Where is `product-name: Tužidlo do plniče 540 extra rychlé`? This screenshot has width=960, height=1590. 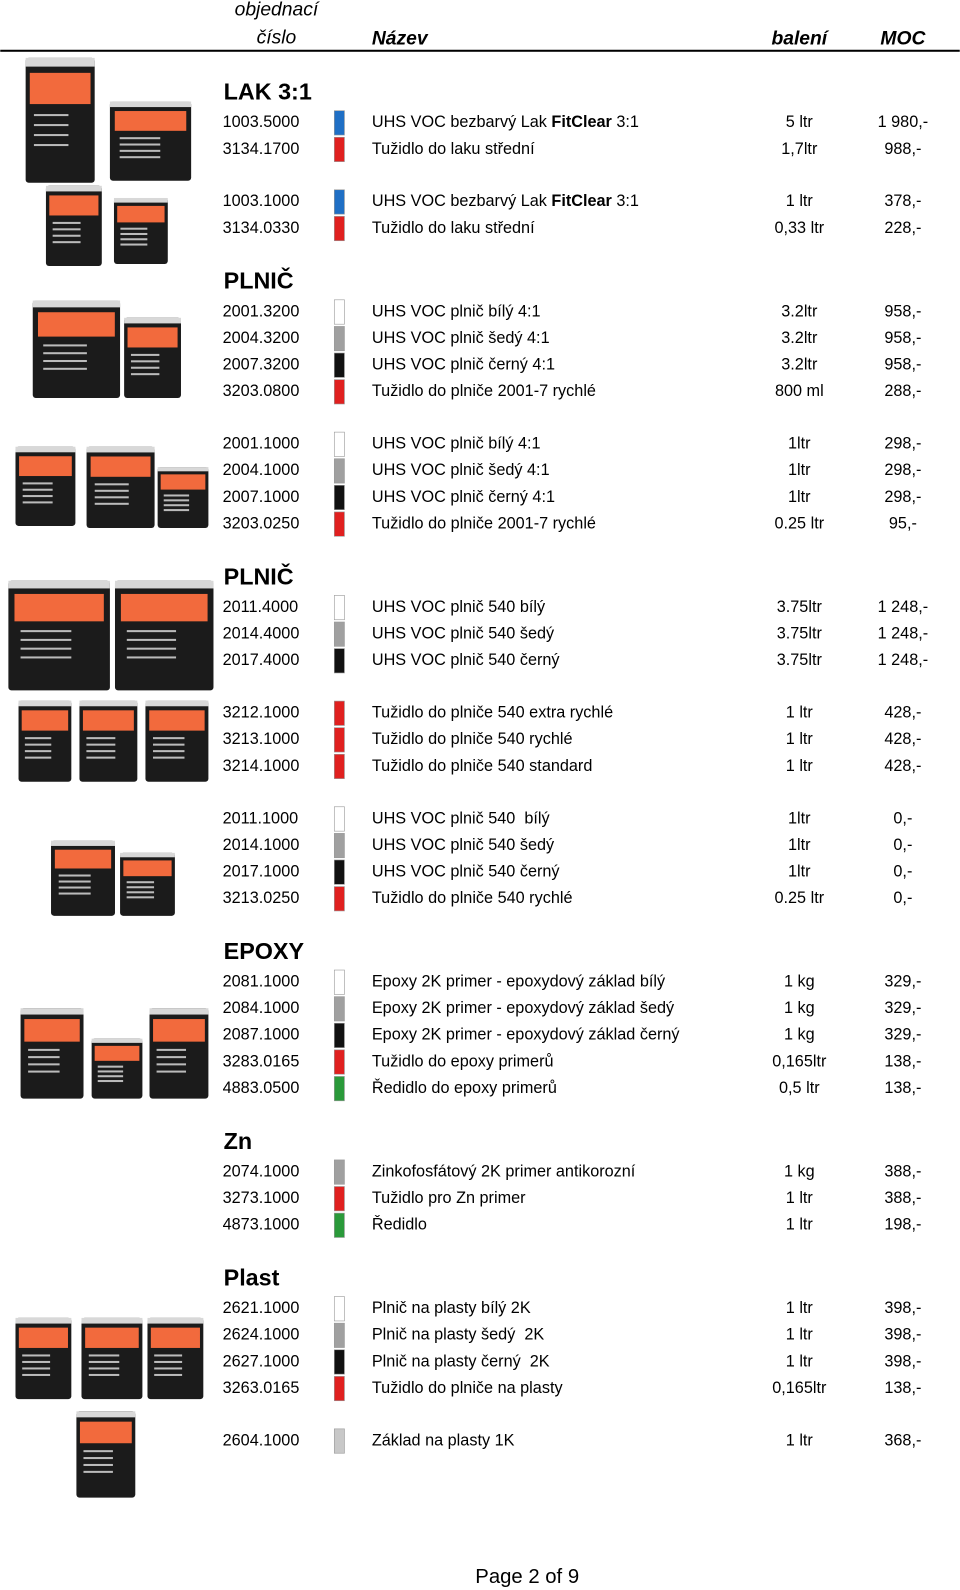 product-name: Tužidlo do plniče 540 extra rychlé is located at coordinates (492, 713).